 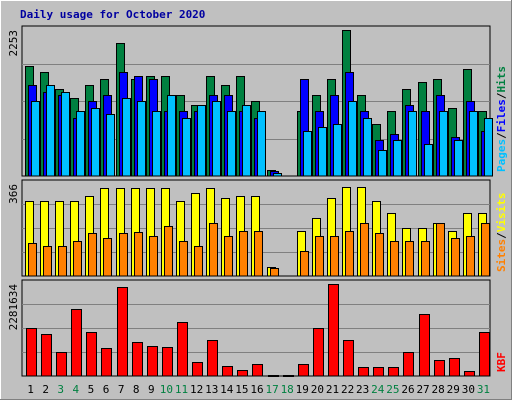 What do you see at coordinates (501, 355) in the screenshot?
I see `series-label-part: F` at bounding box center [501, 355].